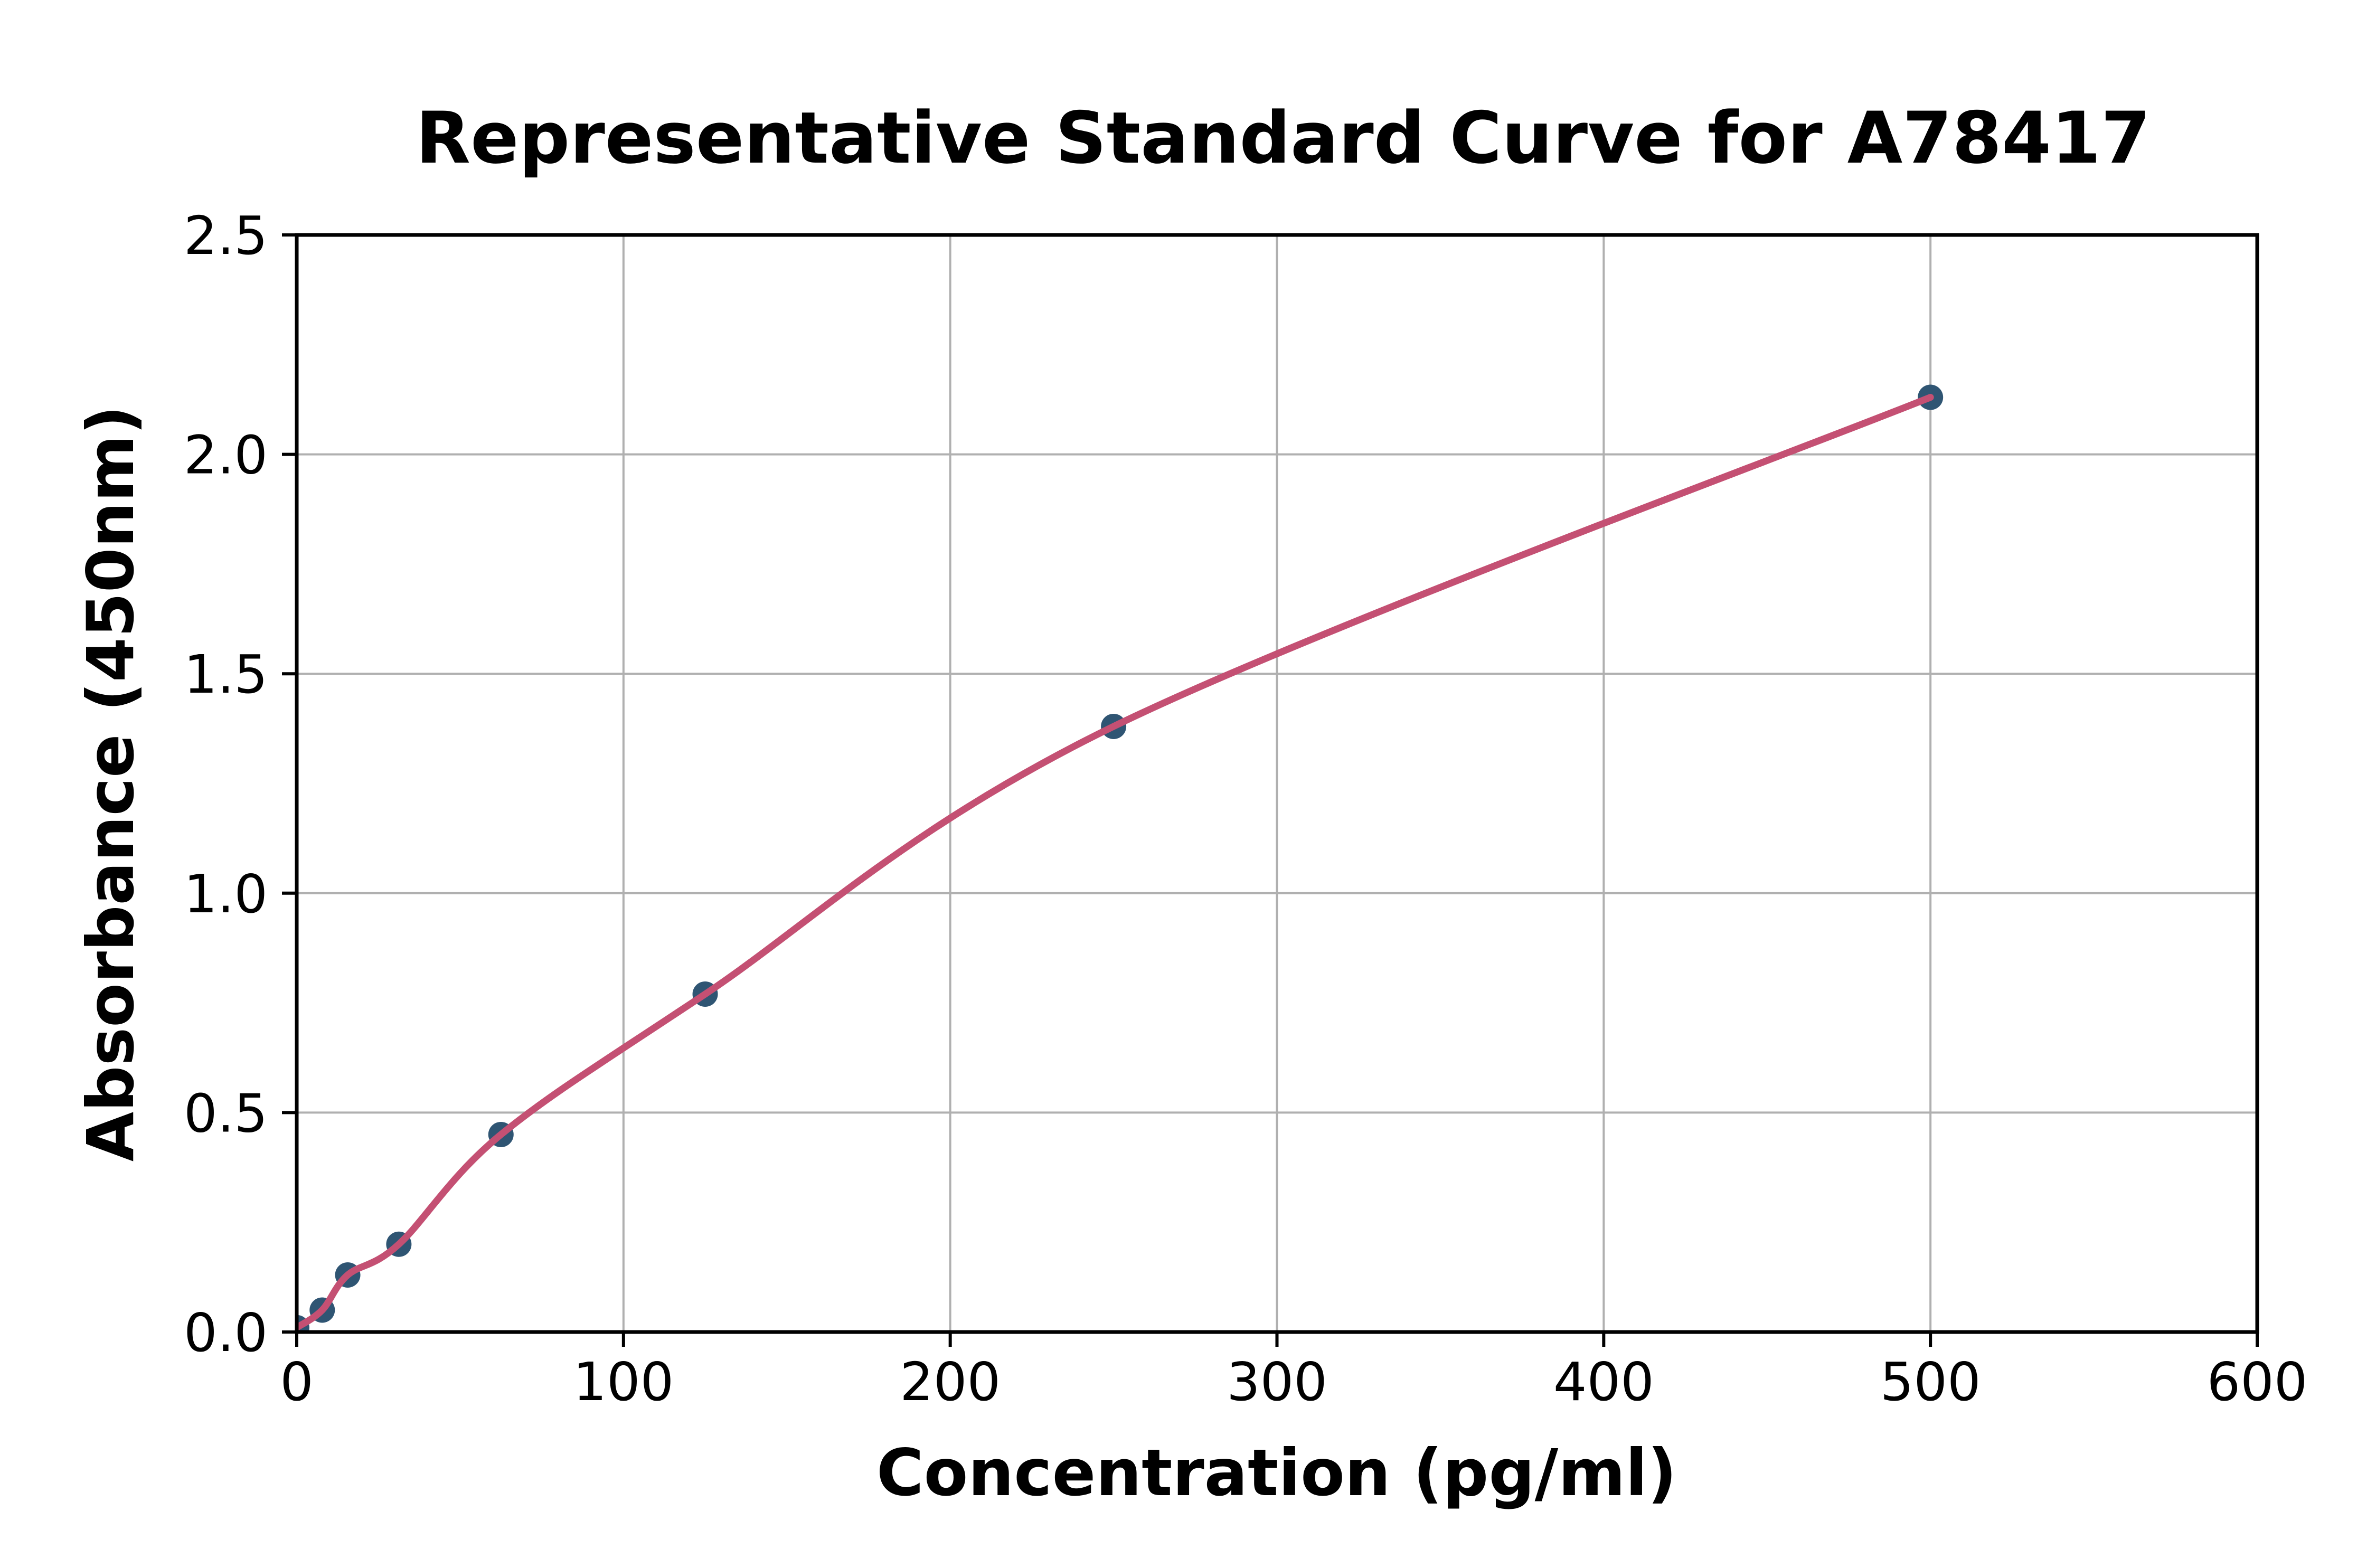 The image size is (2376, 1568). I want to click on y-tick-label: 1.5, so click(226, 674).